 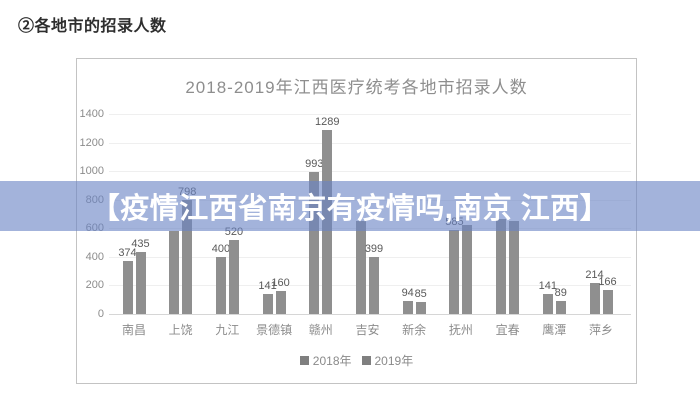 I want to click on chart-title: 2018-2019年江西医疗统考各地市招录人数, so click(x=356, y=87).